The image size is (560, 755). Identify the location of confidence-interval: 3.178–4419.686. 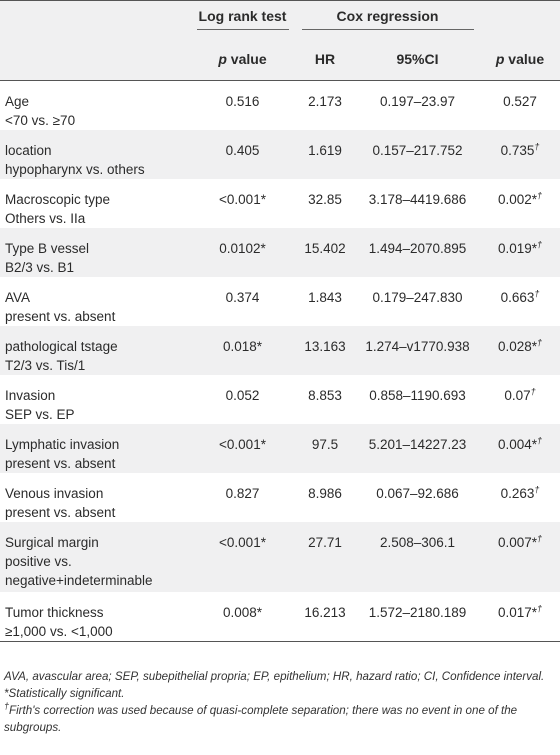
(417, 199).